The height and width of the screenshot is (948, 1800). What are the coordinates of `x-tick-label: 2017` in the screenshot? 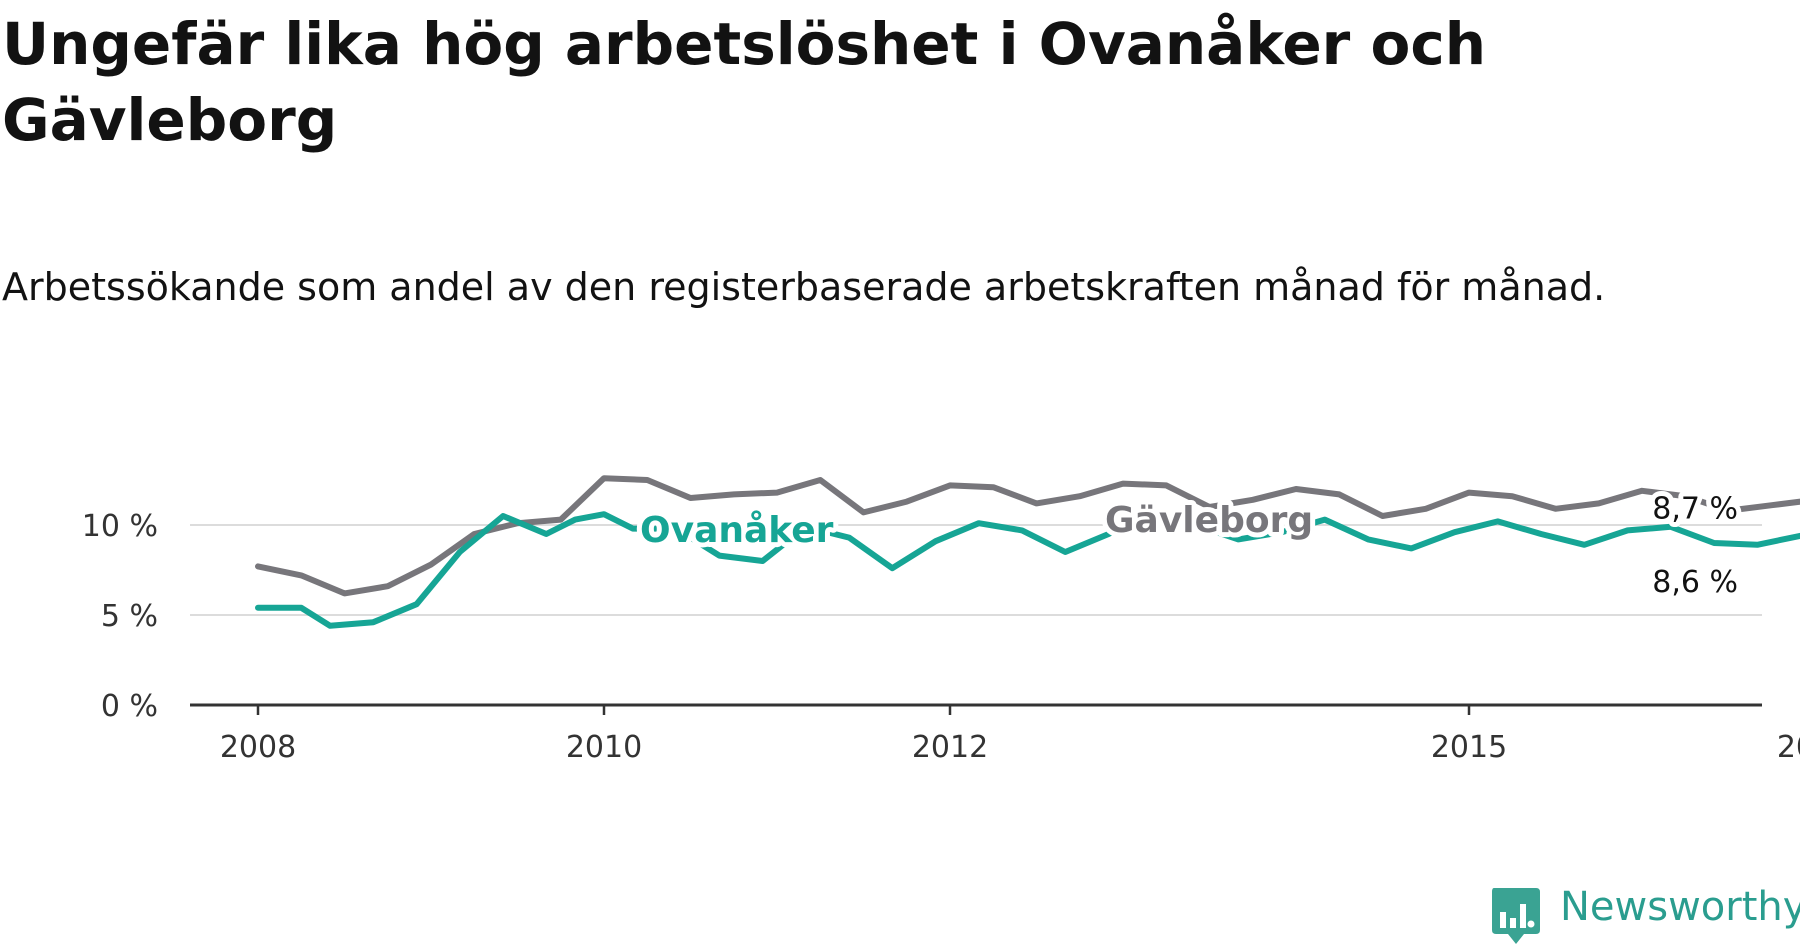 It's located at (1788, 747).